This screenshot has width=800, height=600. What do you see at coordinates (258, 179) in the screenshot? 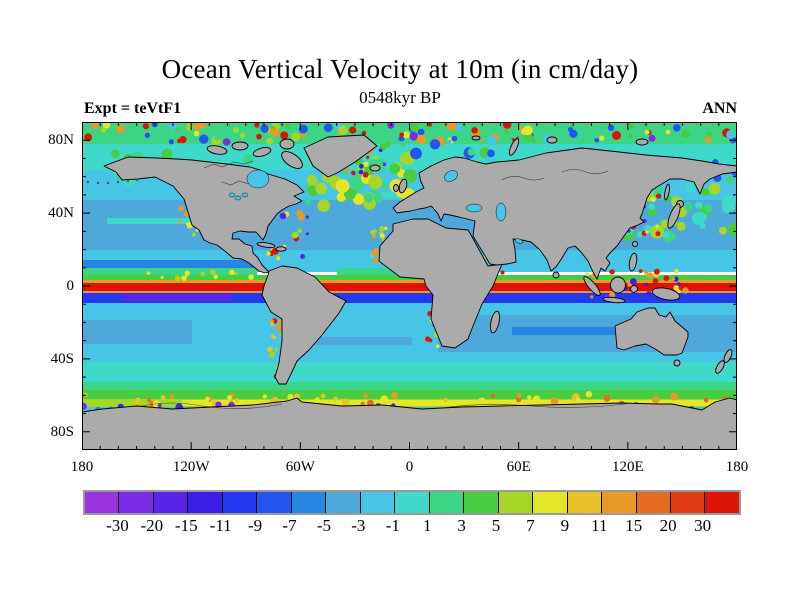
I see `hudson-bay` at bounding box center [258, 179].